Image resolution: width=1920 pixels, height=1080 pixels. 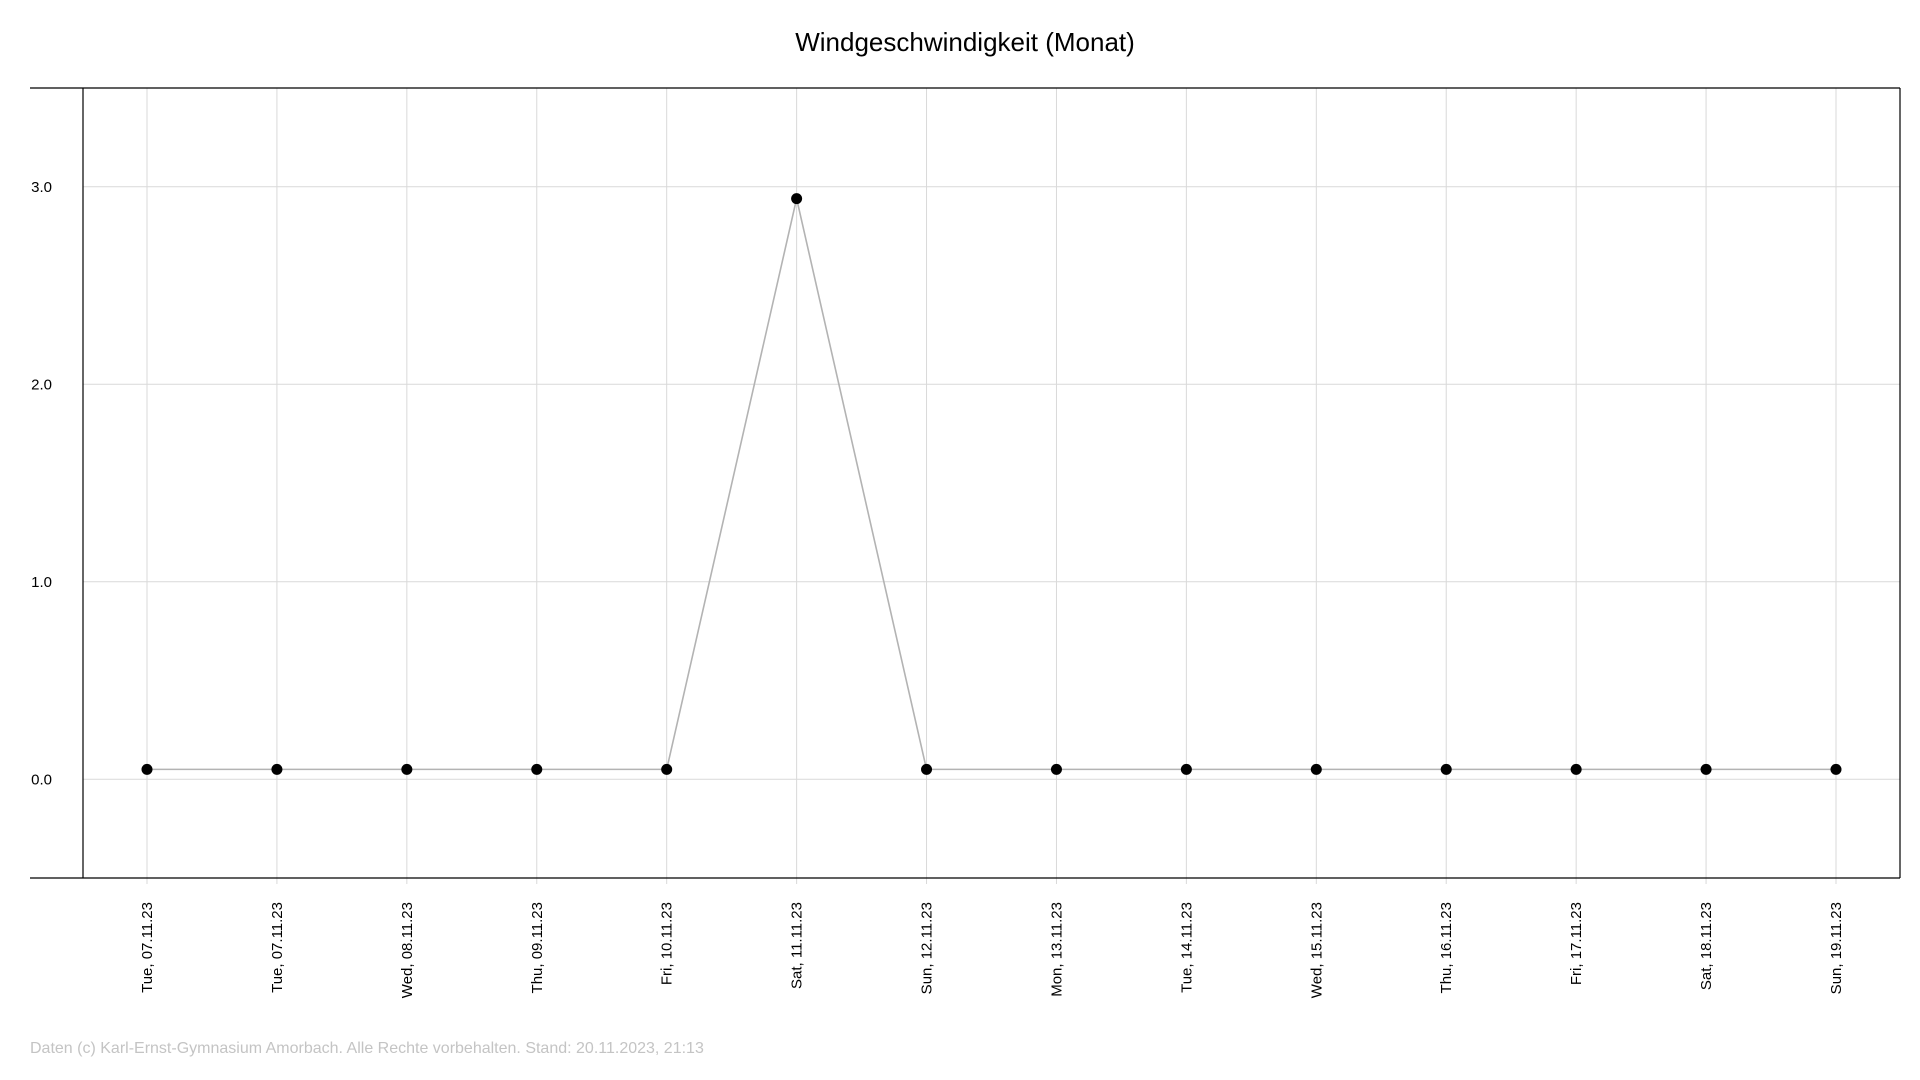 I want to click on x-tick-label: Tue, 14.11.23, so click(x=1186, y=947).